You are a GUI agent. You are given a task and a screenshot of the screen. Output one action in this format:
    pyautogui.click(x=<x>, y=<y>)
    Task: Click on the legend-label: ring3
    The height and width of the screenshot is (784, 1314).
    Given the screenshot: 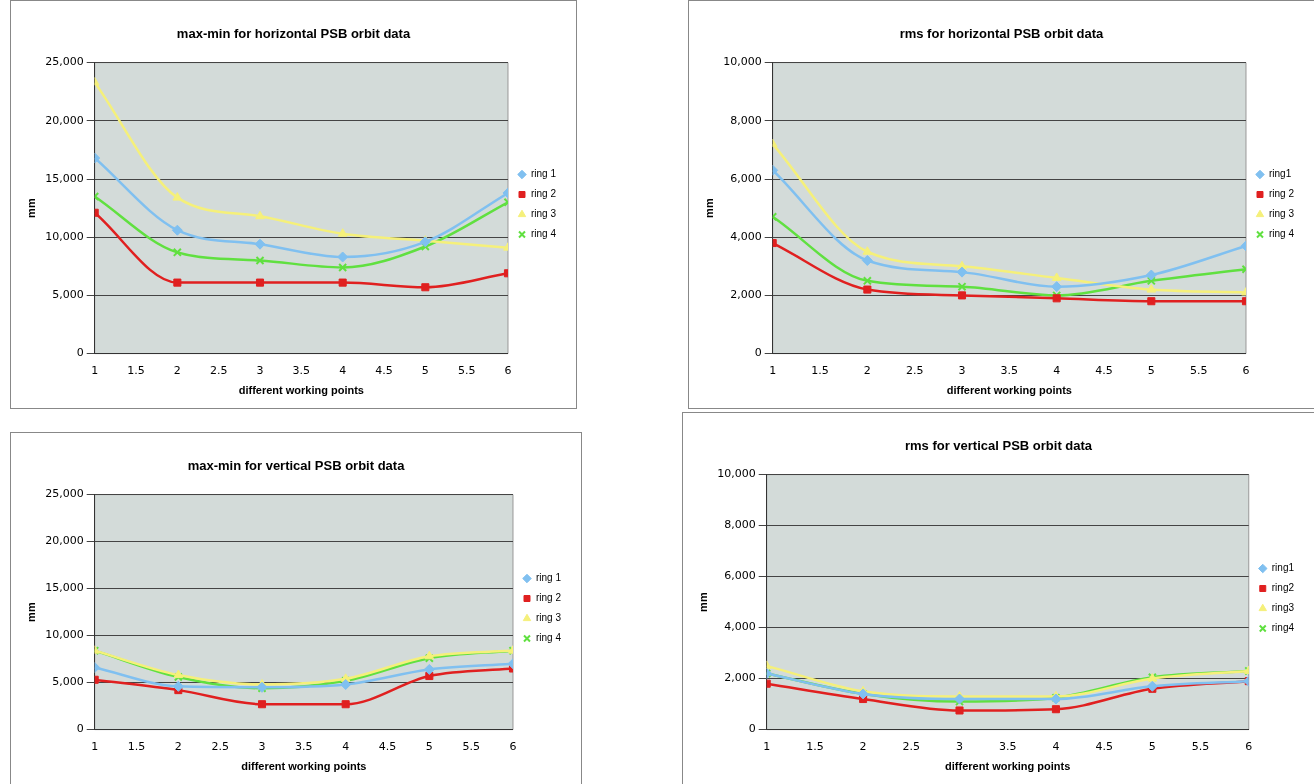 What is the action you would take?
    pyautogui.click(x=1283, y=608)
    